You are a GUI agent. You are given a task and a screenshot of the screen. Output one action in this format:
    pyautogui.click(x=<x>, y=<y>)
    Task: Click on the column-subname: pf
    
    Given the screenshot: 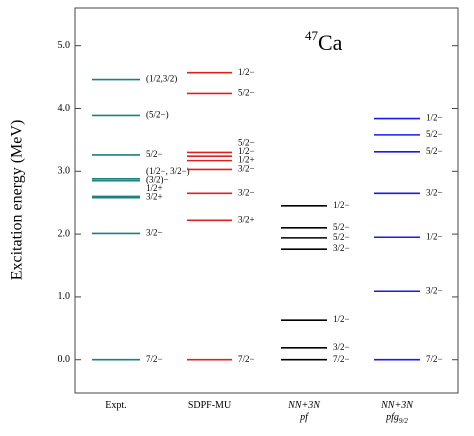 What is the action you would take?
    pyautogui.click(x=304, y=417)
    